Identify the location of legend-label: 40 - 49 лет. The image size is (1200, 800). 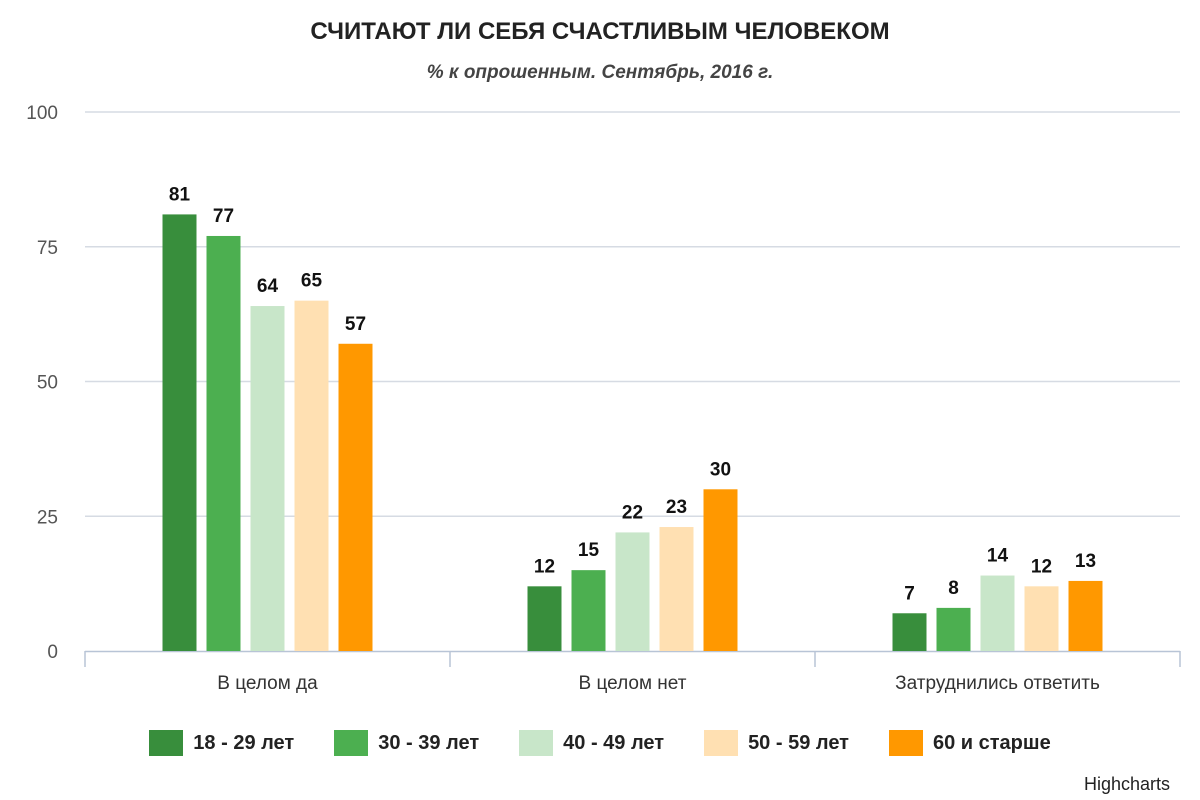
(614, 742).